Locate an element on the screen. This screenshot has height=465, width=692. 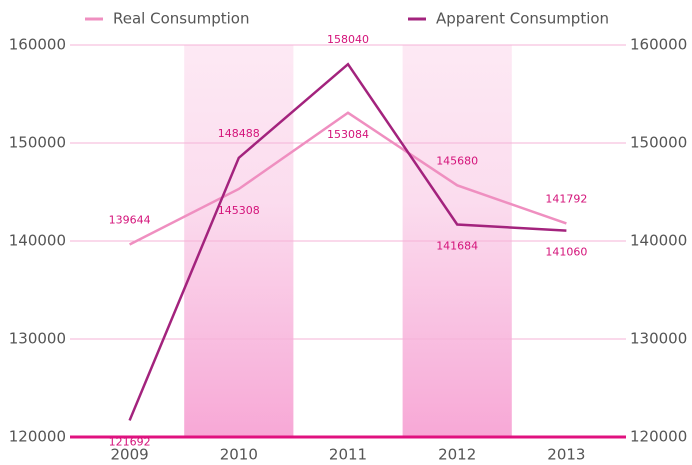
data-label: 158040 is located at coordinates (348, 39).